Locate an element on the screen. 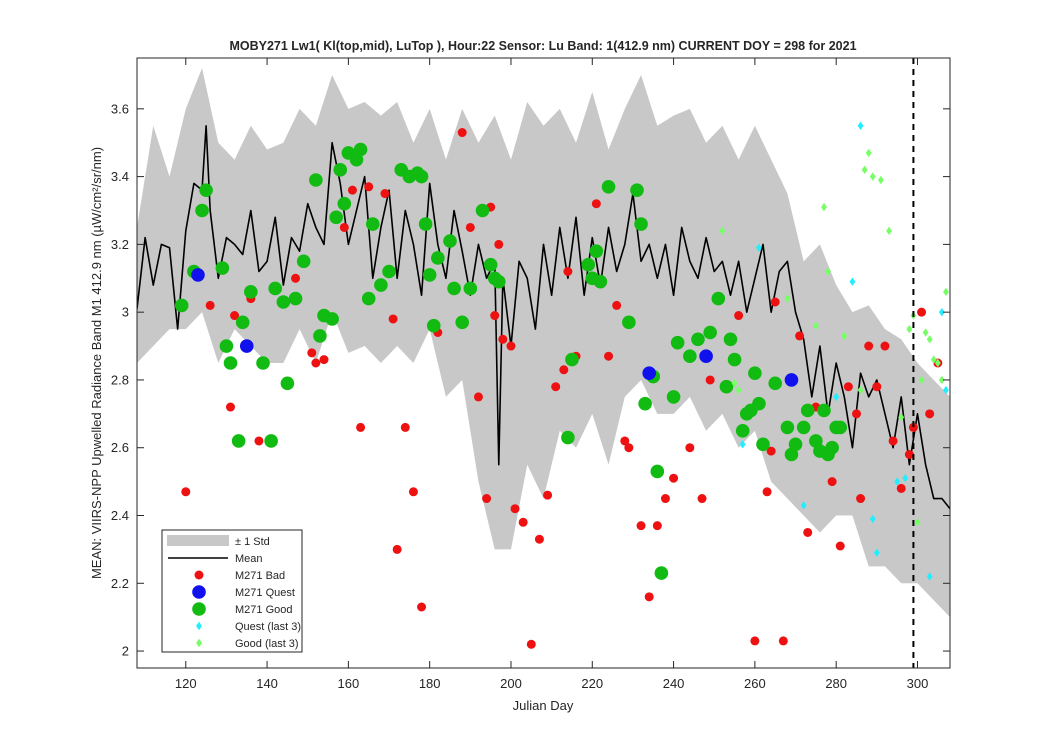 The height and width of the screenshot is (750, 1050). legend-entry: M271 Bad is located at coordinates (239, 576).